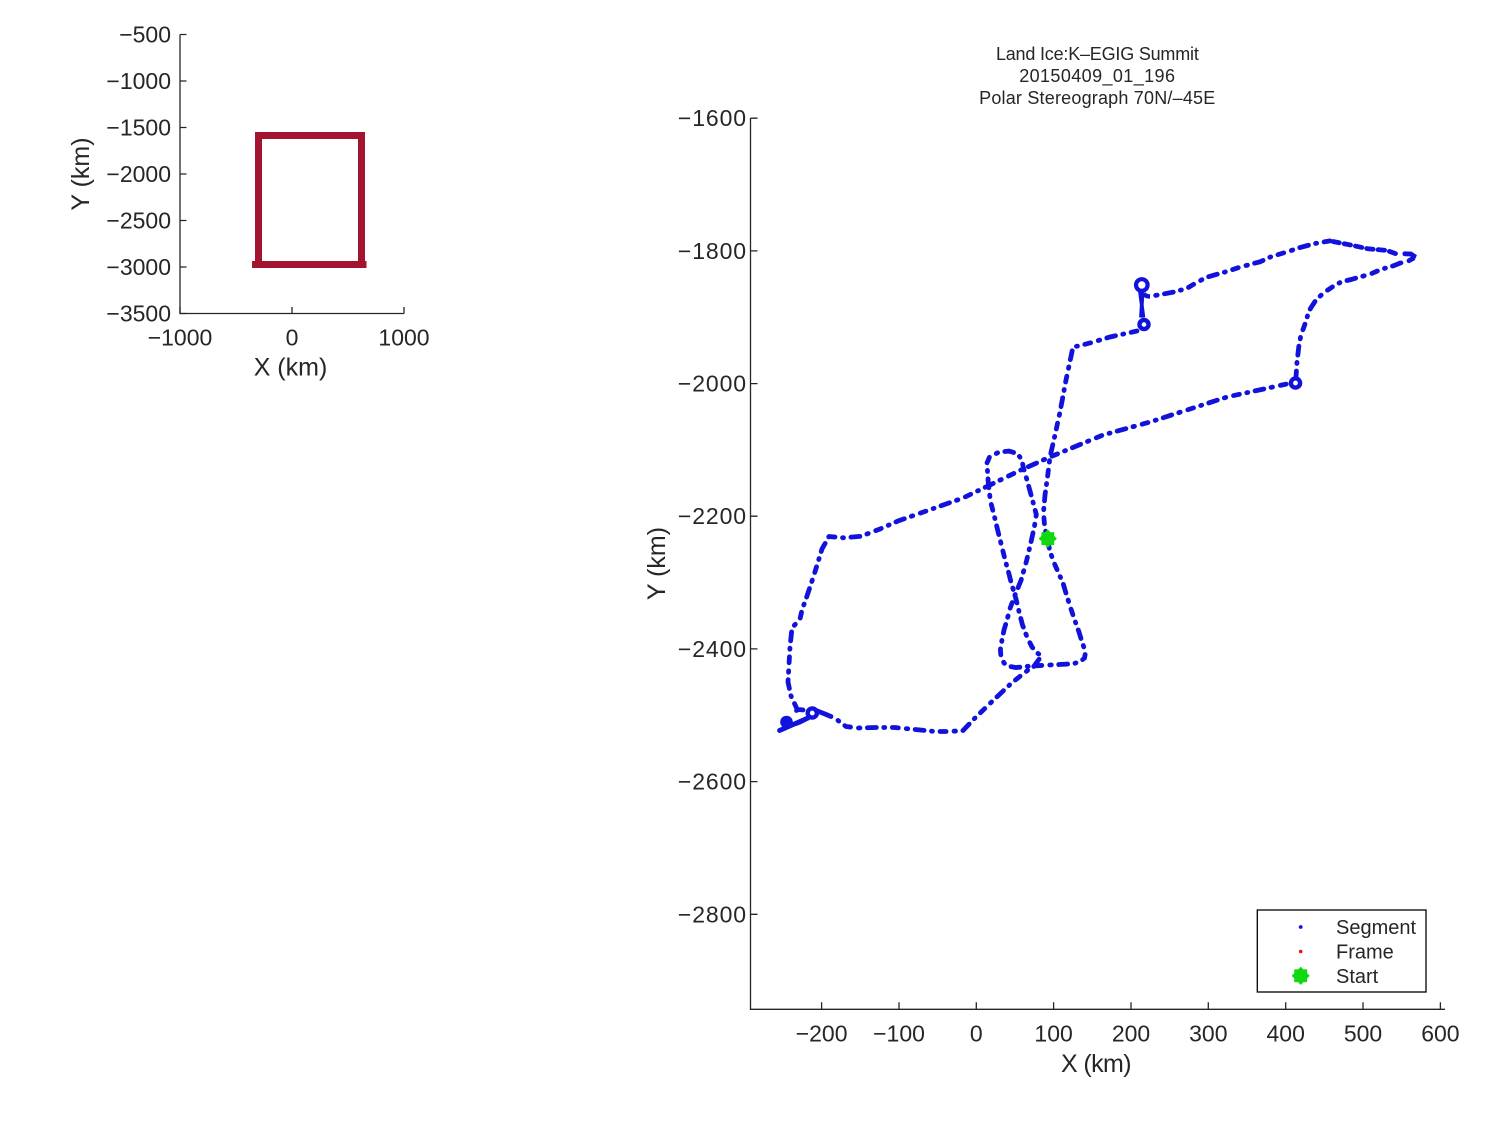 This screenshot has width=1500, height=1125. Describe the element at coordinates (1097, 98) in the screenshot. I see `svg-text: Polar Stereograph 70N/–45E` at that location.